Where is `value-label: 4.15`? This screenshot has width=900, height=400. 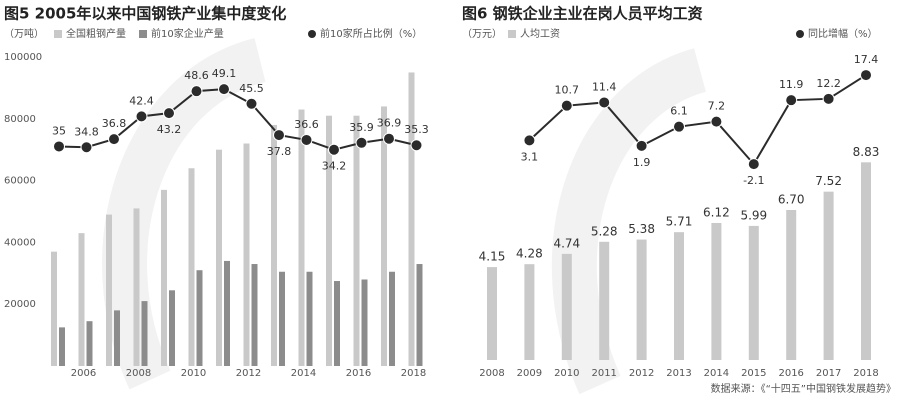 value-label: 4.15 is located at coordinates (492, 257).